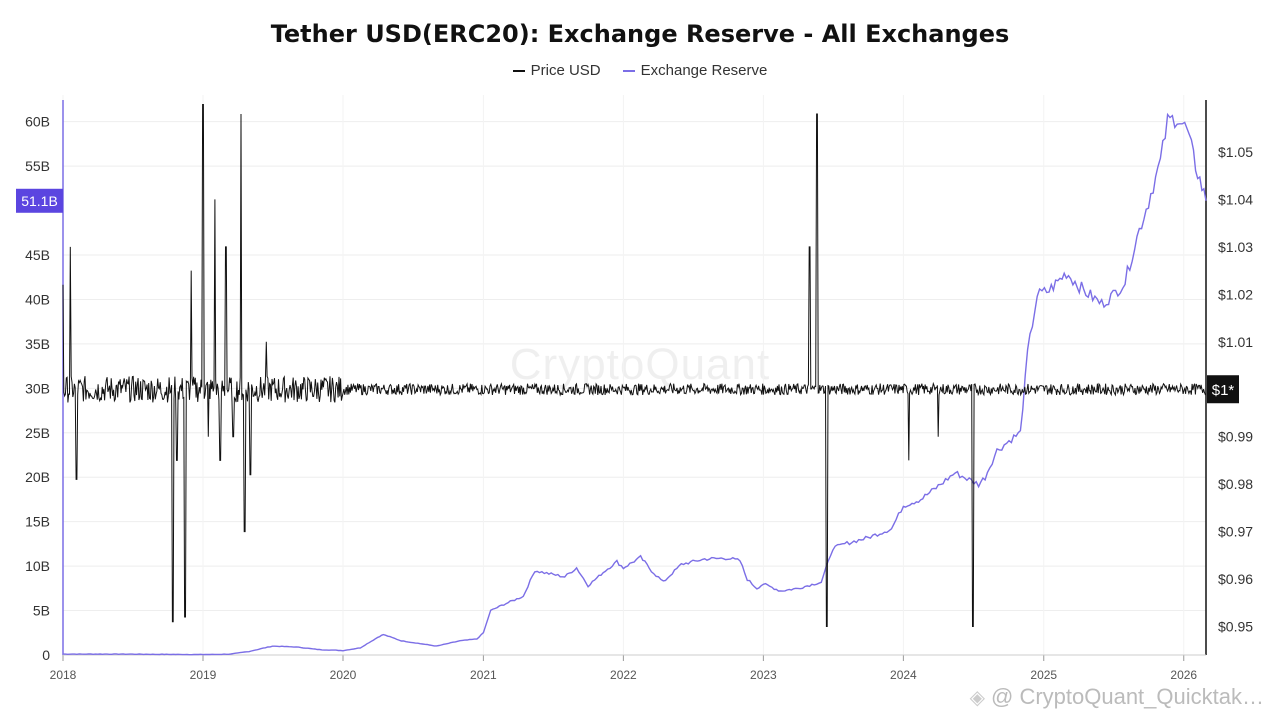 The image size is (1280, 720). Describe the element at coordinates (37, 255) in the screenshot. I see `left-tick-label: 45B` at that location.